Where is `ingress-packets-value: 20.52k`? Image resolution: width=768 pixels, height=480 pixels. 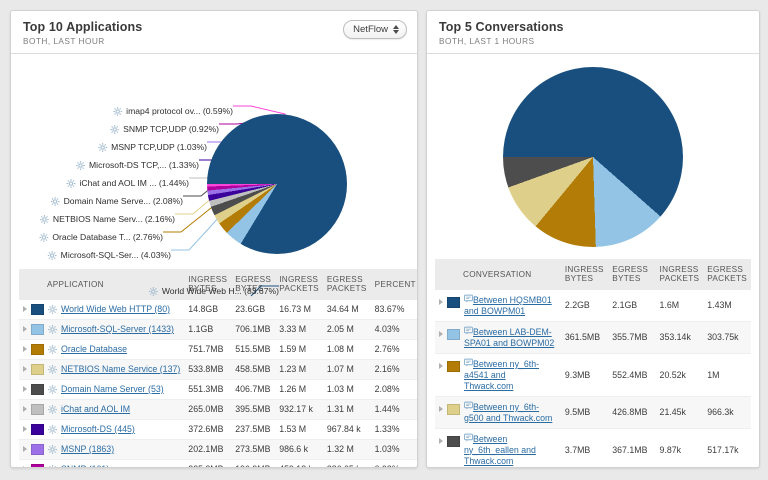
ingress-packets-value: 20.52k is located at coordinates (679, 375).